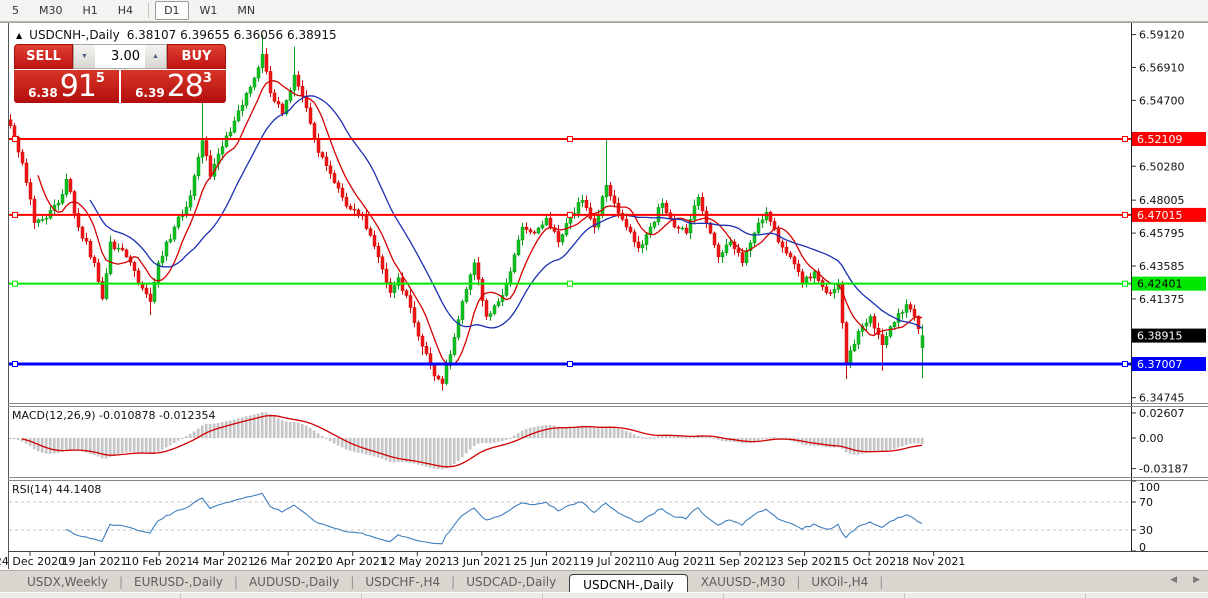 The width and height of the screenshot is (1208, 598). Describe the element at coordinates (1174, 580) in the screenshot. I see `tab-scroll-left-icon: ◀` at that location.